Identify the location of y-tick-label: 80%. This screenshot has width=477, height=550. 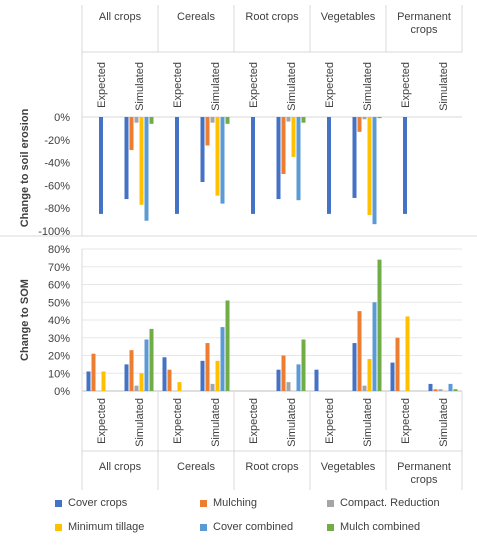
(59, 250).